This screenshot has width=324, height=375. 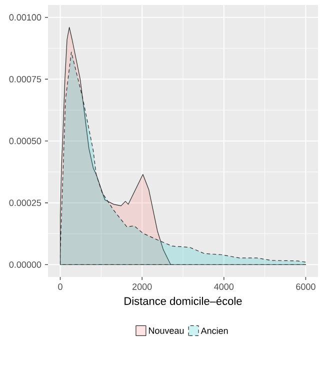 I want to click on x-tick-label: 0, so click(x=60, y=287).